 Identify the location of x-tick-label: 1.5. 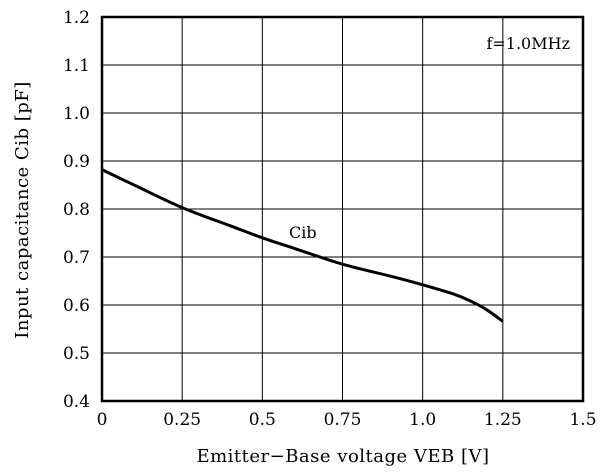
(582, 420).